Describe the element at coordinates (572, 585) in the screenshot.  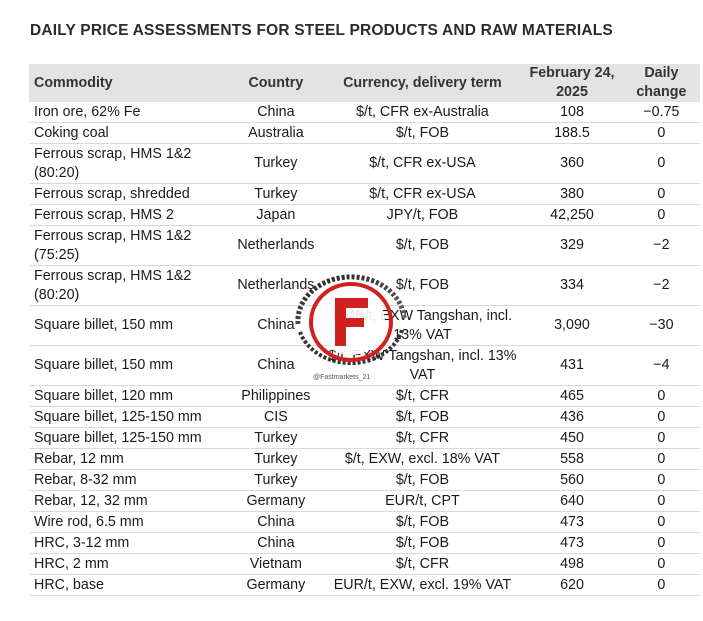
I see `cell-price: 620` at that location.